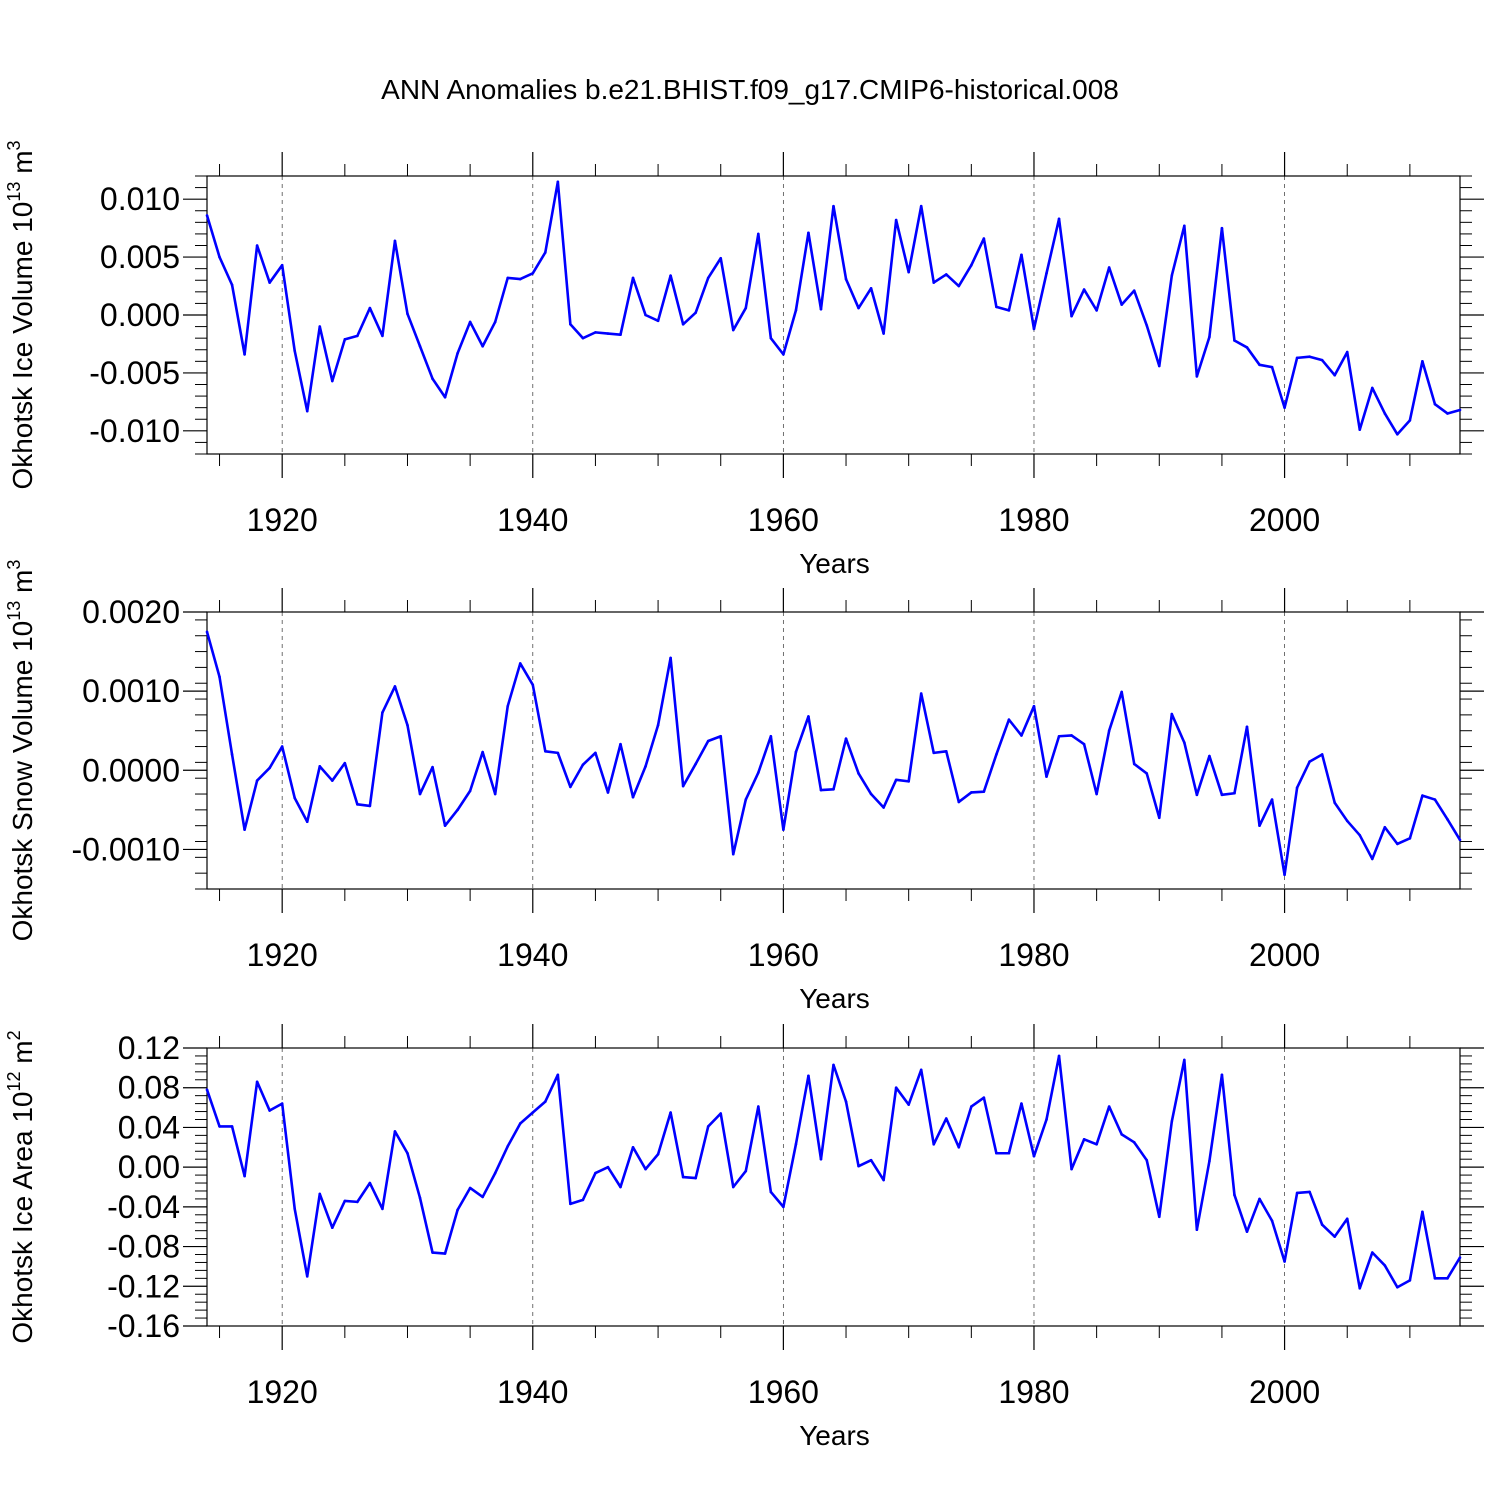 The image size is (1500, 1500). Describe the element at coordinates (532, 520) in the screenshot. I see `x-tick-label: 1940` at that location.